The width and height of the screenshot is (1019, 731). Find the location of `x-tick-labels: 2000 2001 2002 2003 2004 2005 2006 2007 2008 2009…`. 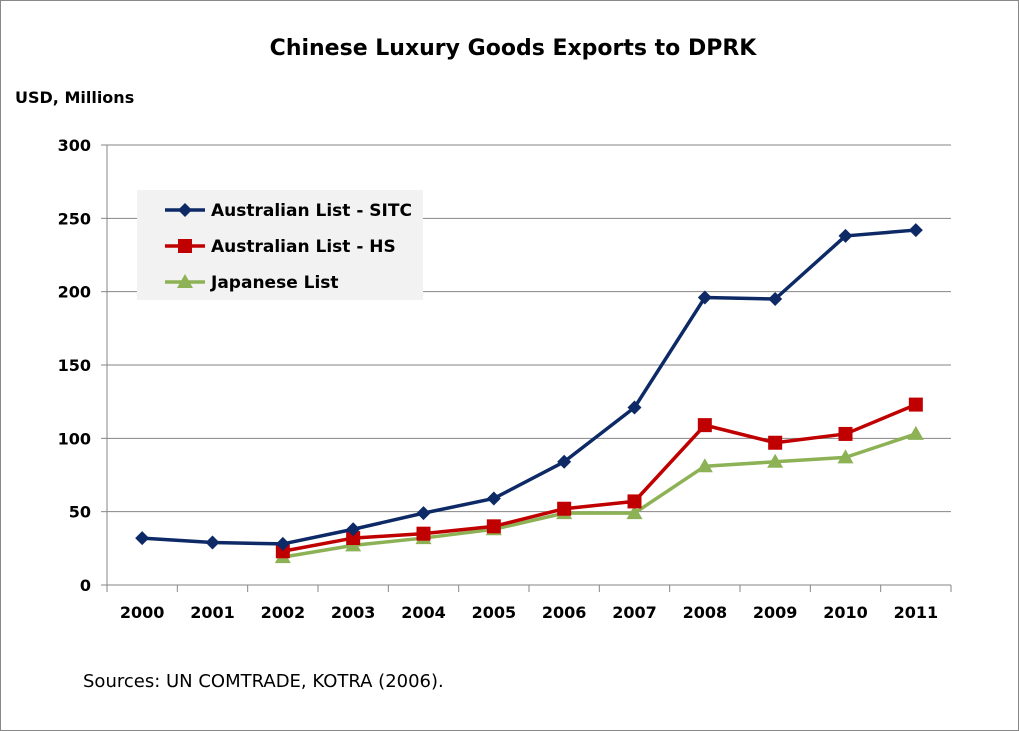

x-tick-labels: 2000 2001 2002 2003 2004 2005 2006 2007 2008 2009… is located at coordinates (529, 612).